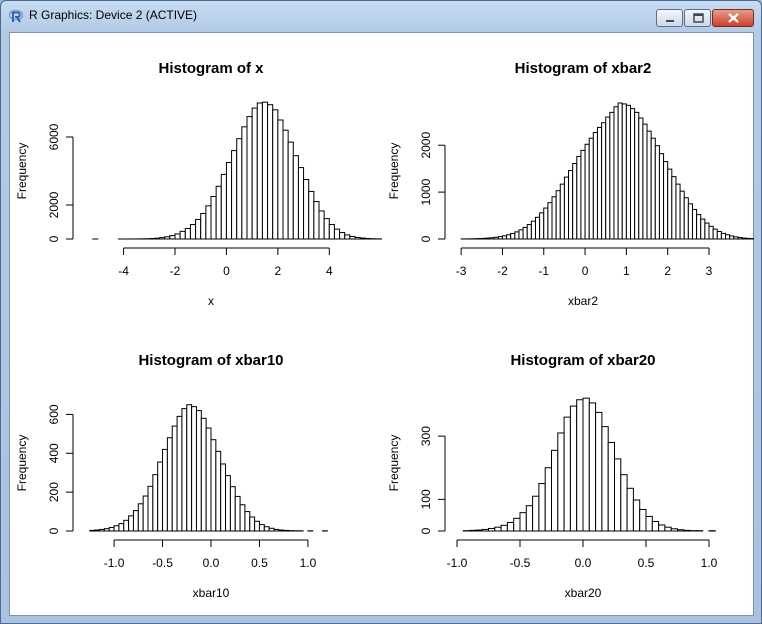 The image size is (762, 624). I want to click on close-icon, so click(733, 18).